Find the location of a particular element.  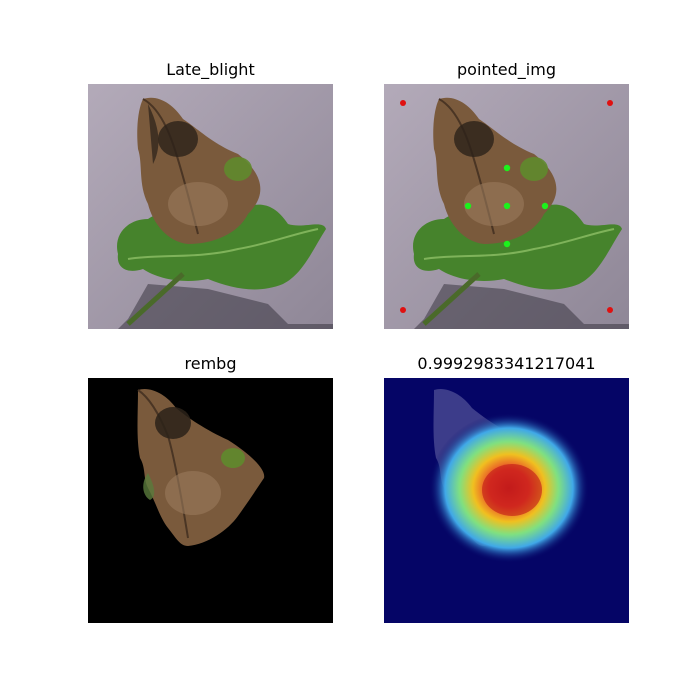

panel-original-image is located at coordinates (210, 206).